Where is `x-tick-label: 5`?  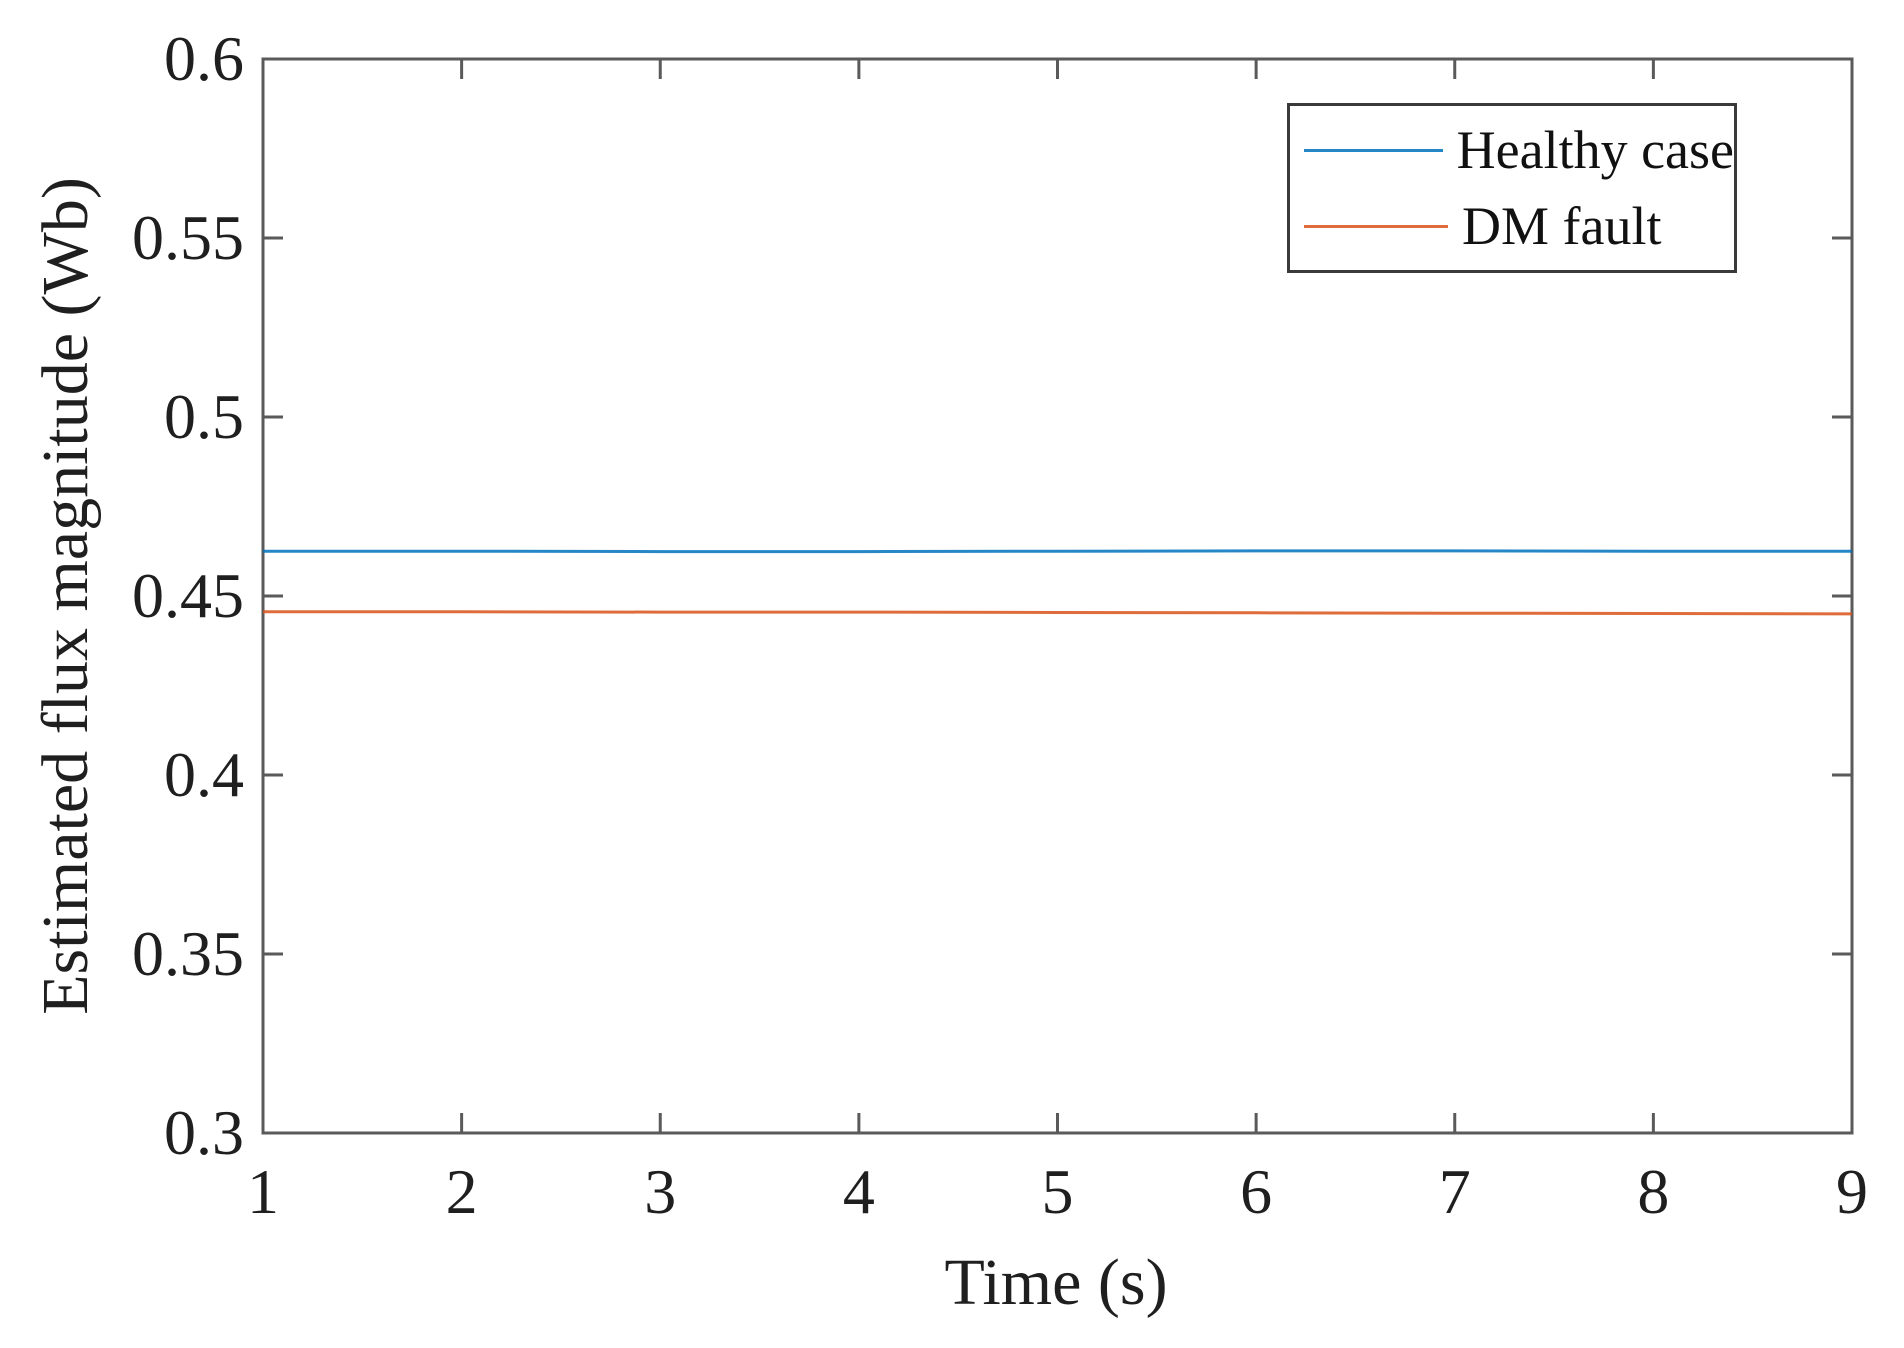
x-tick-label: 5 is located at coordinates (1058, 1191).